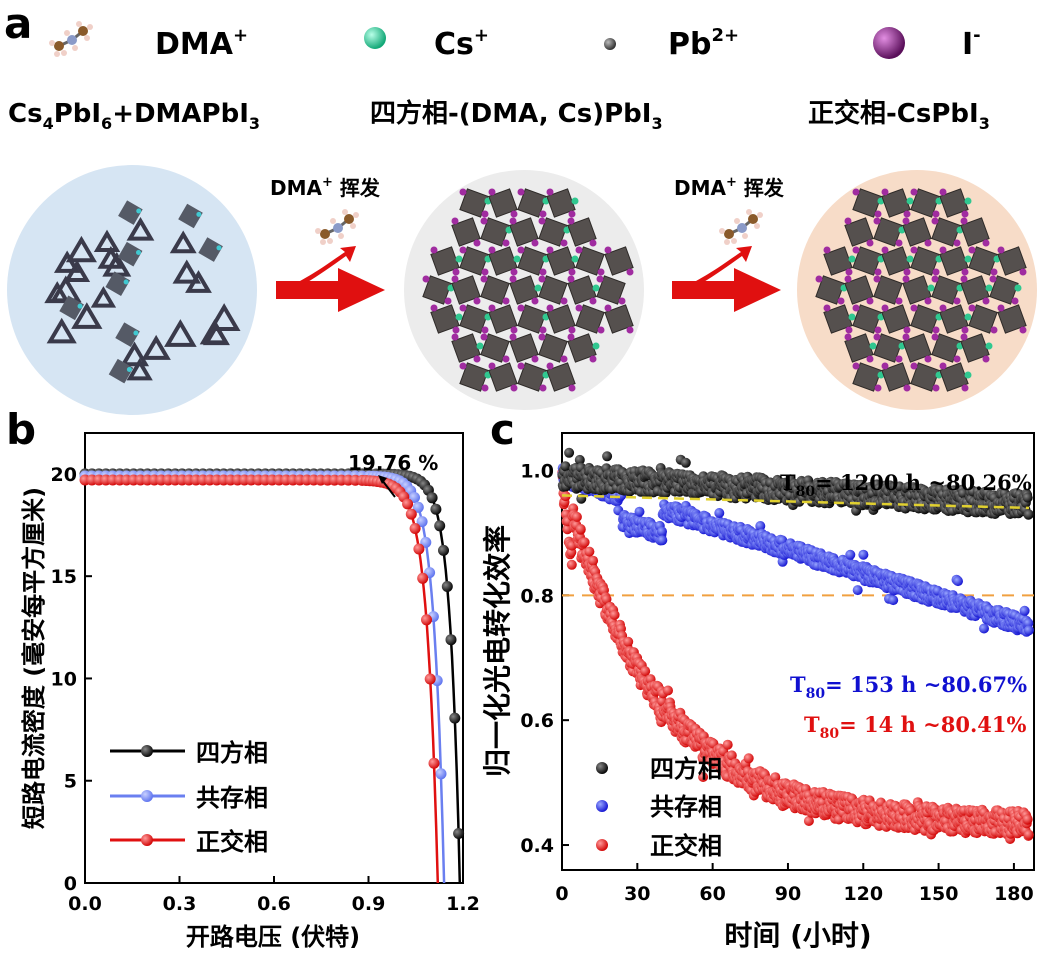 The width and height of the screenshot is (1056, 972). What do you see at coordinates (274, 904) in the screenshot?
I see `x-tick-label: 0.6` at bounding box center [274, 904].